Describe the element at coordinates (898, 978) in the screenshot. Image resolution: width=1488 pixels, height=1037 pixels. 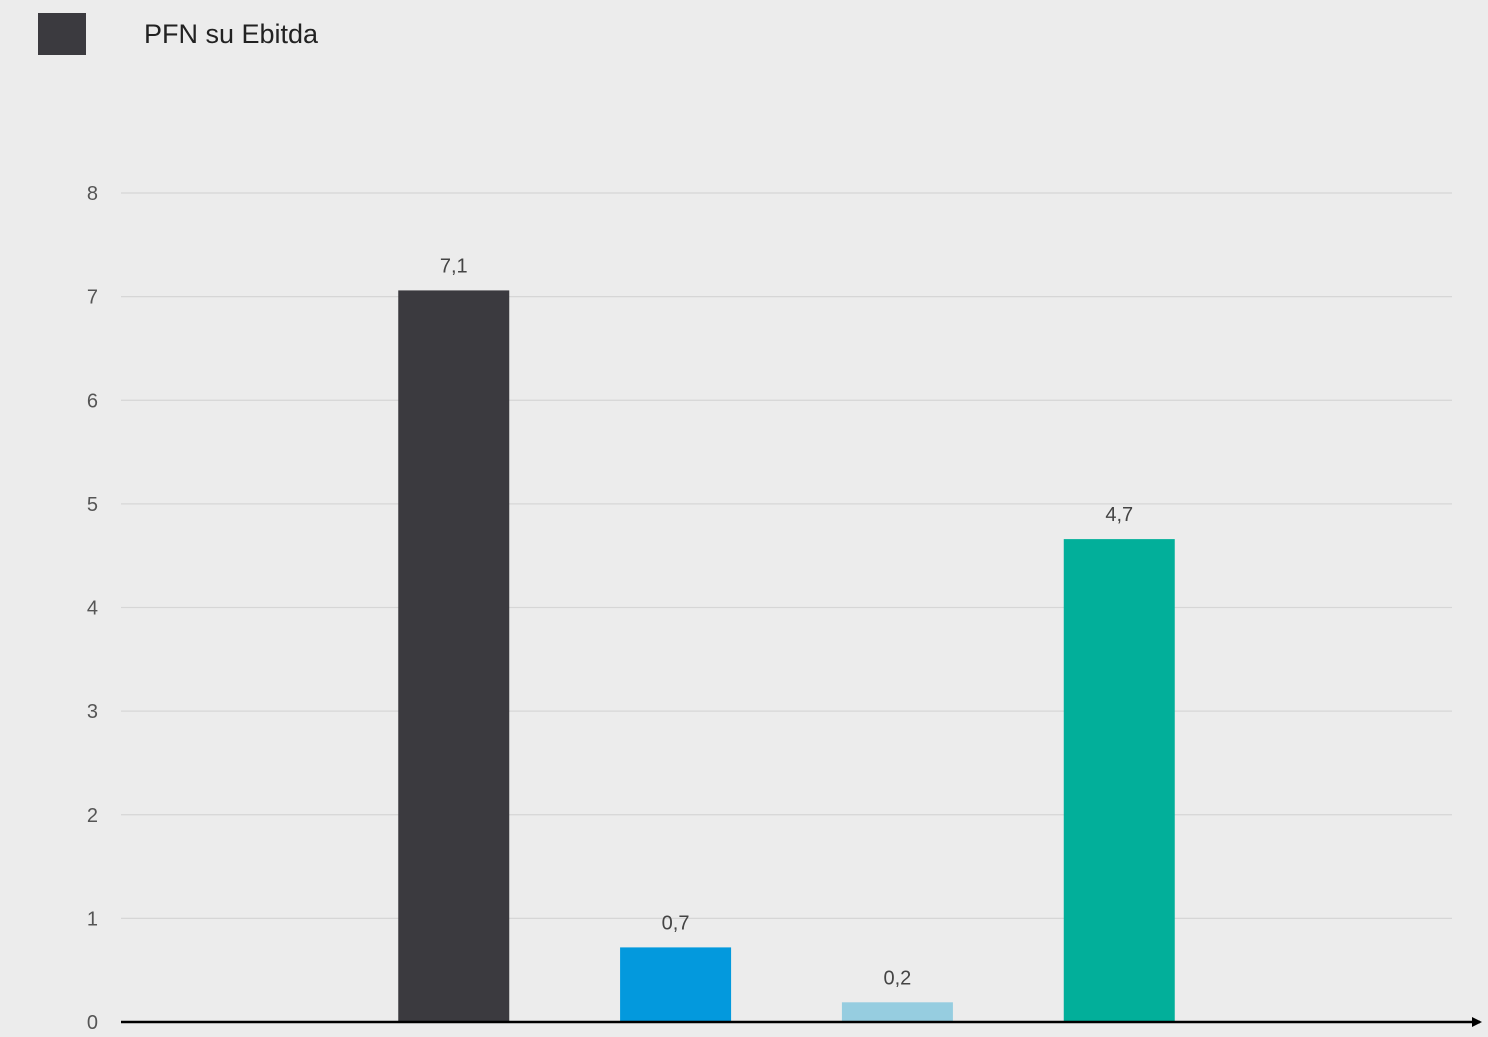
I see `data-label: 0,2` at that location.